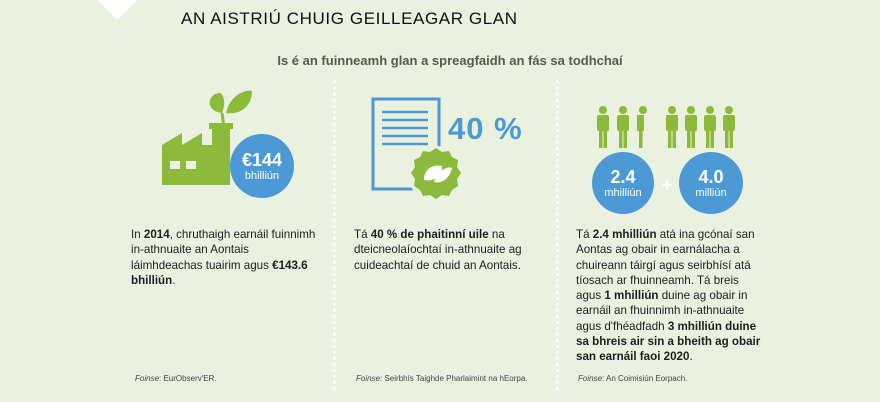 Image resolution: width=880 pixels, height=402 pixels. I want to click on jobs-future-badge: 4.0 milliún, so click(711, 183).